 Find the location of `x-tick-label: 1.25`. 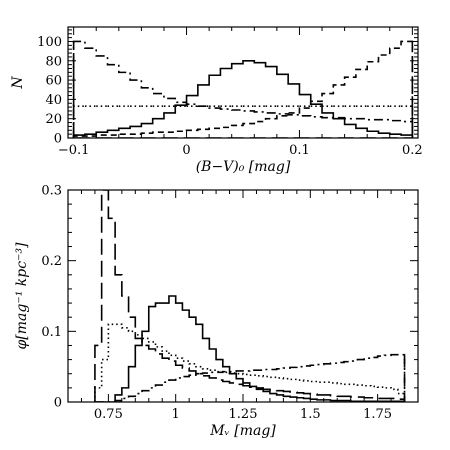

x-tick-label: 1.25 is located at coordinates (243, 414).